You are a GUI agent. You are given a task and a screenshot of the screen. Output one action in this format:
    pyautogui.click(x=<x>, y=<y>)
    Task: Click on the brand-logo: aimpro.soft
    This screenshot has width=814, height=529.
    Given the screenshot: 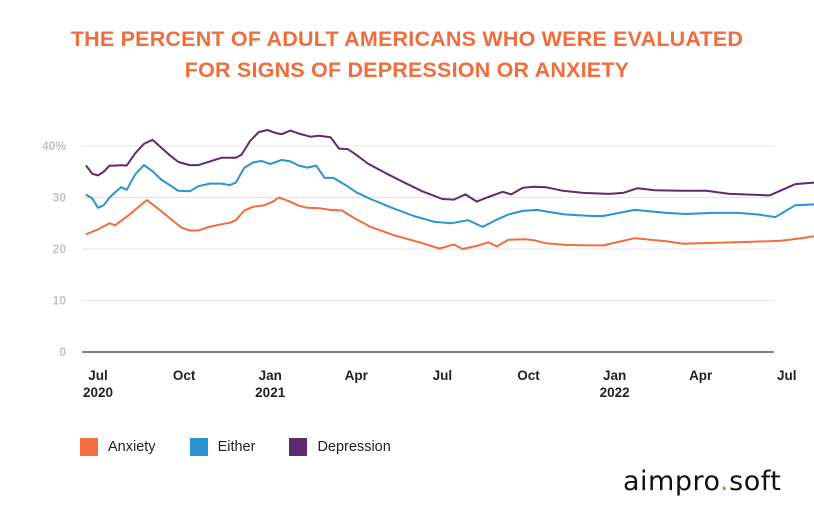 What is the action you would take?
    pyautogui.click(x=702, y=481)
    